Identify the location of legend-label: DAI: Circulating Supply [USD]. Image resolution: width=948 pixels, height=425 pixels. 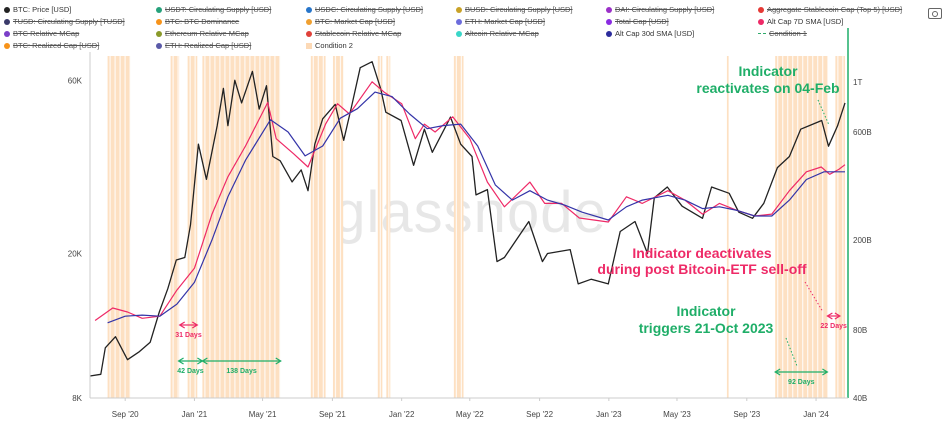
(665, 9).